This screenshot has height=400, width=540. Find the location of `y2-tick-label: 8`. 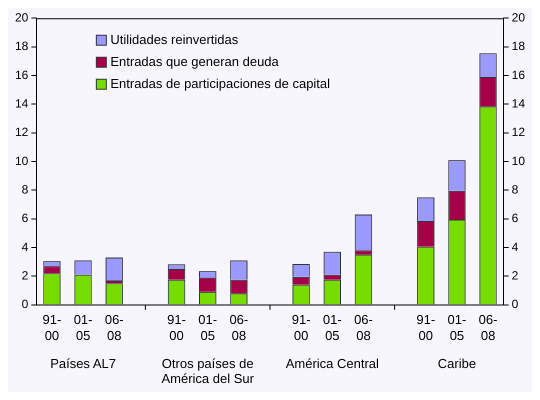

y2-tick-label: 8 is located at coordinates (515, 189).